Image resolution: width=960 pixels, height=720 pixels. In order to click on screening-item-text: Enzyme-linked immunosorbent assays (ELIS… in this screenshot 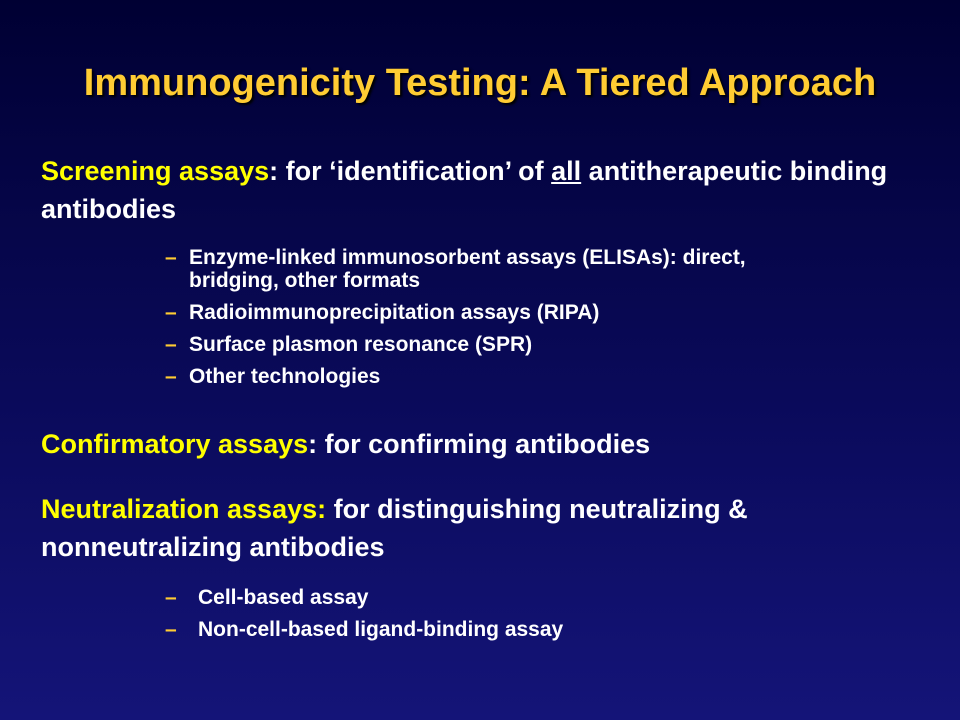, I will do `click(467, 269)`.